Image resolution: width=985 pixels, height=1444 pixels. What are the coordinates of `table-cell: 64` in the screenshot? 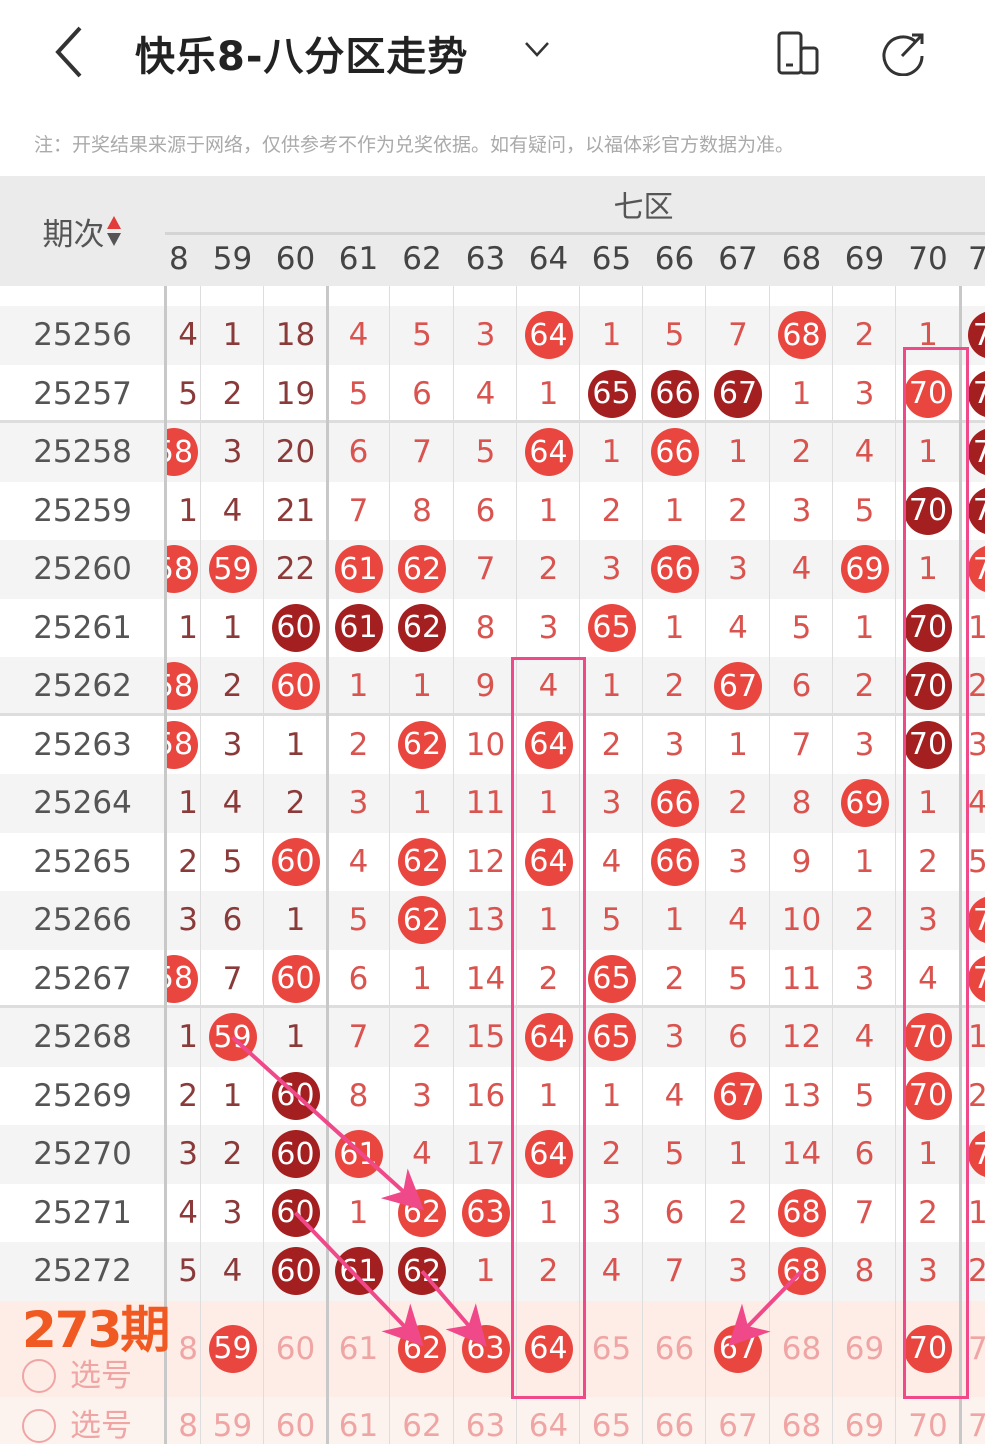 It's located at (548, 1420).